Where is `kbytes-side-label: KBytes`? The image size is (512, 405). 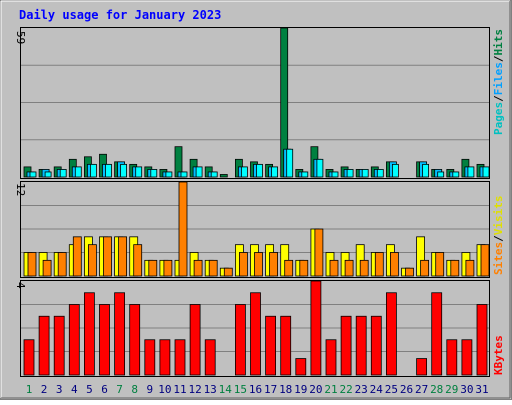 kbytes-side-label: KBytes is located at coordinates (498, 355).